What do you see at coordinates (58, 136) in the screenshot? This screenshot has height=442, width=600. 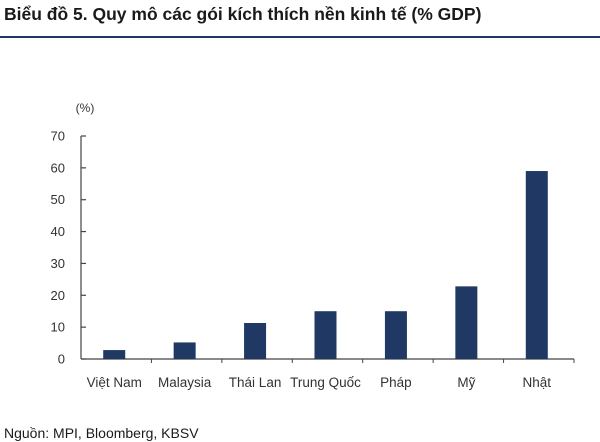 I see `y-tick-label: 70` at bounding box center [58, 136].